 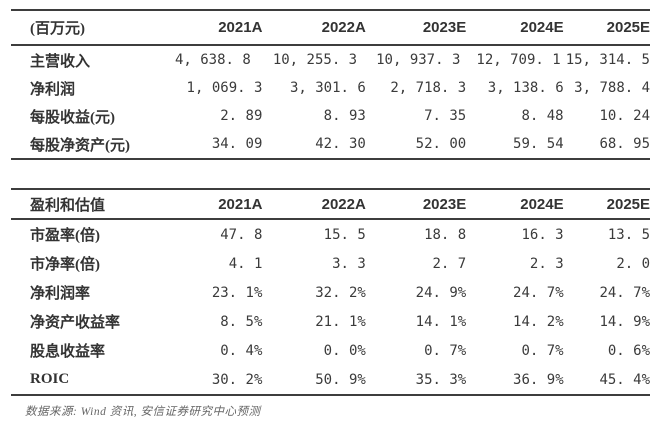 I want to click on cell-value: 50. 9%, so click(x=340, y=379).